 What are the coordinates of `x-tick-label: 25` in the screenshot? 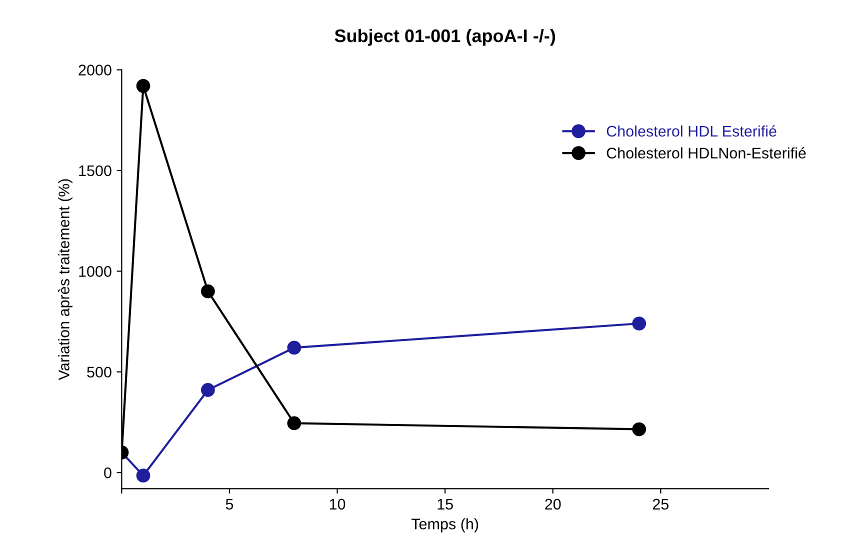 It's located at (660, 504).